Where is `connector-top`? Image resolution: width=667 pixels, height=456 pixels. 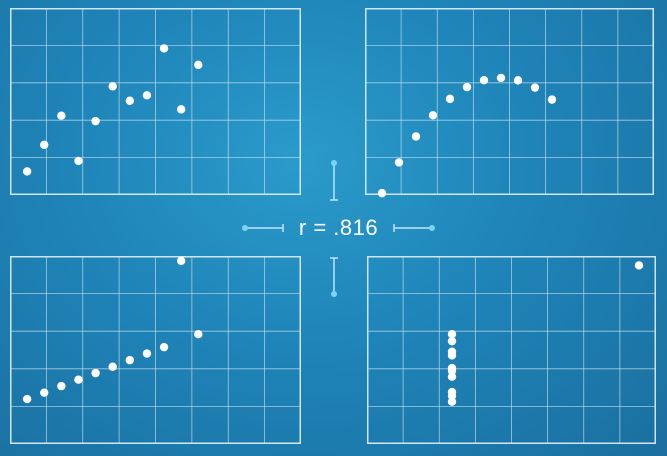
connector-top is located at coordinates (334, 180).